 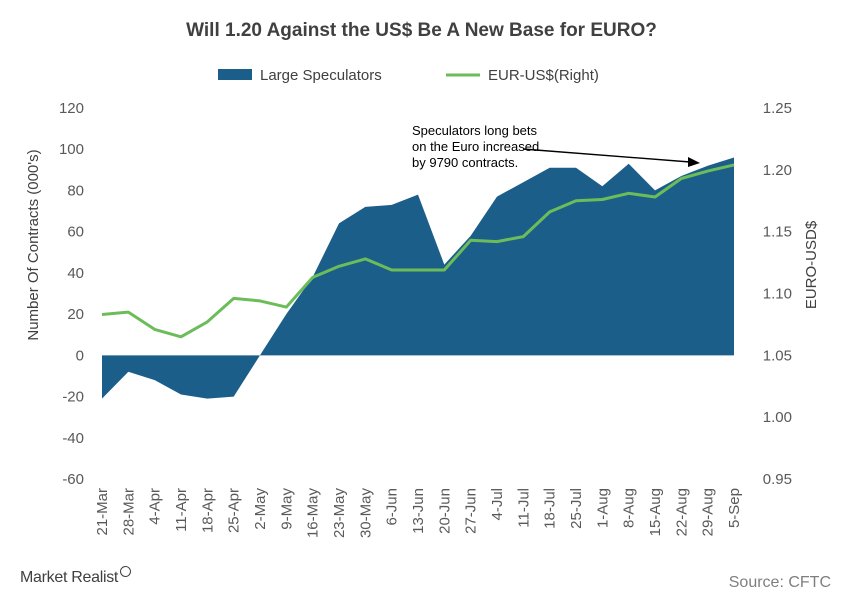 I want to click on legend-label-large-speculators: Large Speculators, so click(x=321, y=75).